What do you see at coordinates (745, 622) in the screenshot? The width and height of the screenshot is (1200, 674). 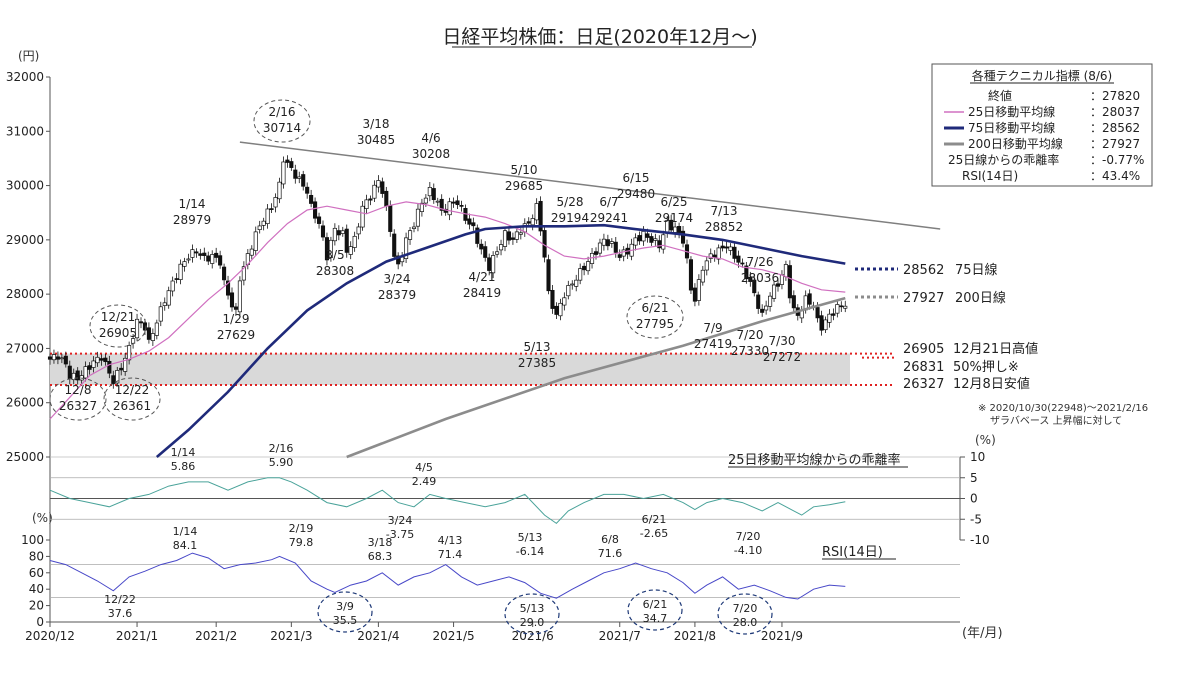 I see `rsi-annotation-value: 28.0` at bounding box center [745, 622].